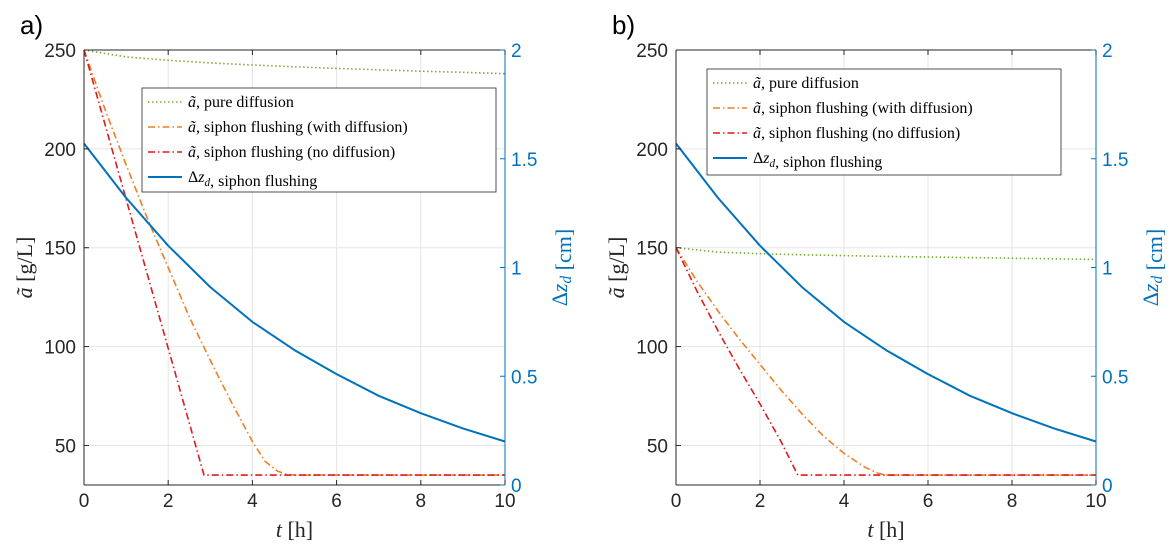 This screenshot has height=547, width=1170. Describe the element at coordinates (623, 25) in the screenshot. I see `panel-label: b)` at that location.